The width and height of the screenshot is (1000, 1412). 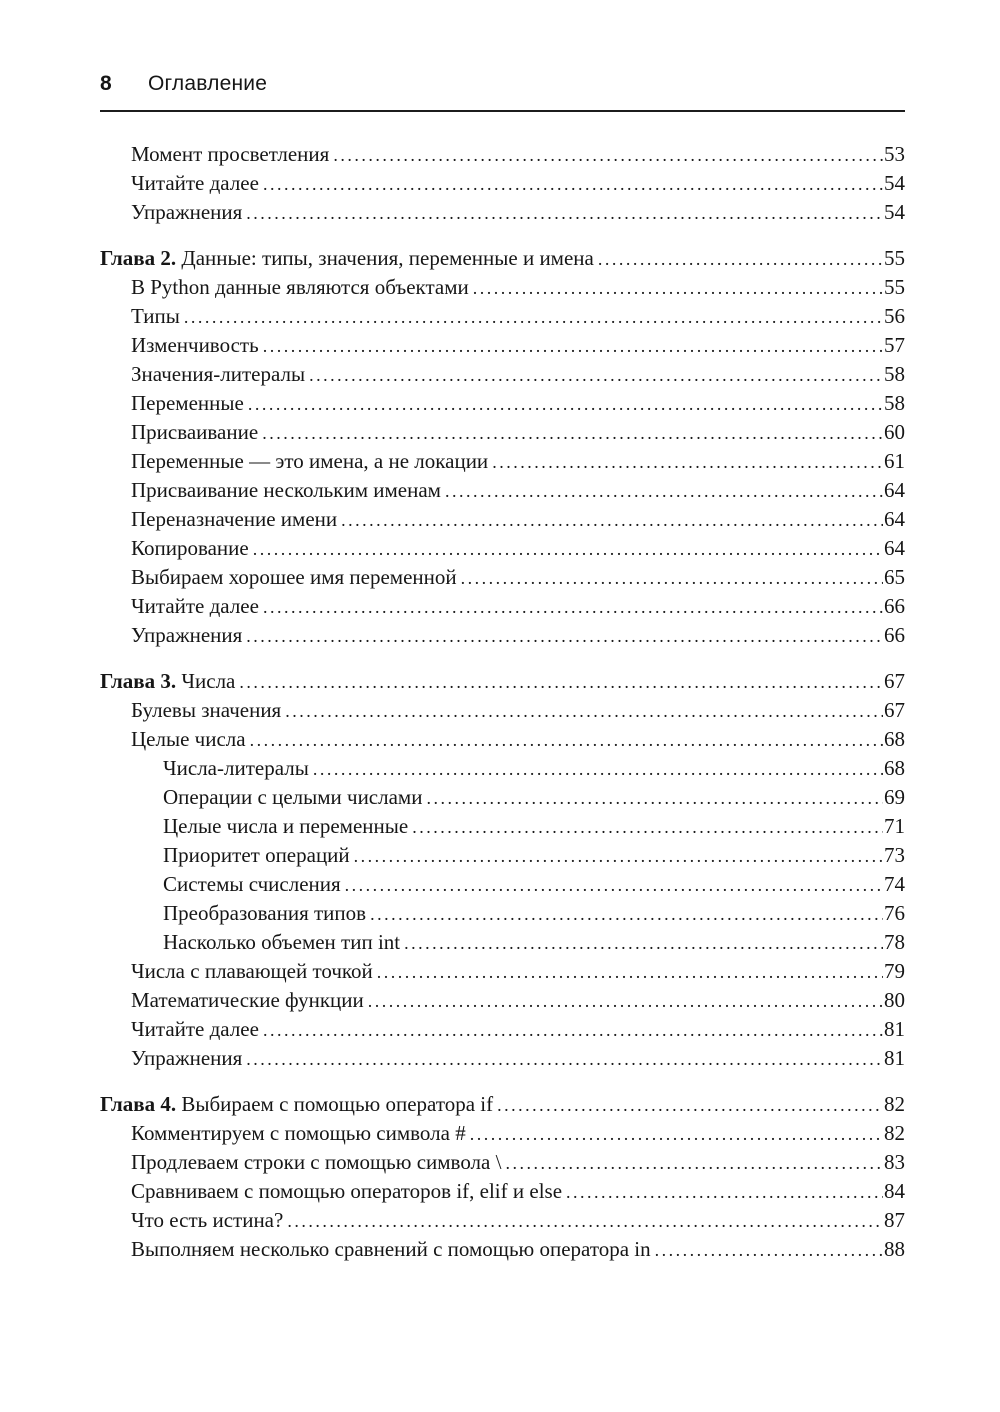 What do you see at coordinates (894, 1029) in the screenshot?
I see `toc-entry-page-number: 81` at bounding box center [894, 1029].